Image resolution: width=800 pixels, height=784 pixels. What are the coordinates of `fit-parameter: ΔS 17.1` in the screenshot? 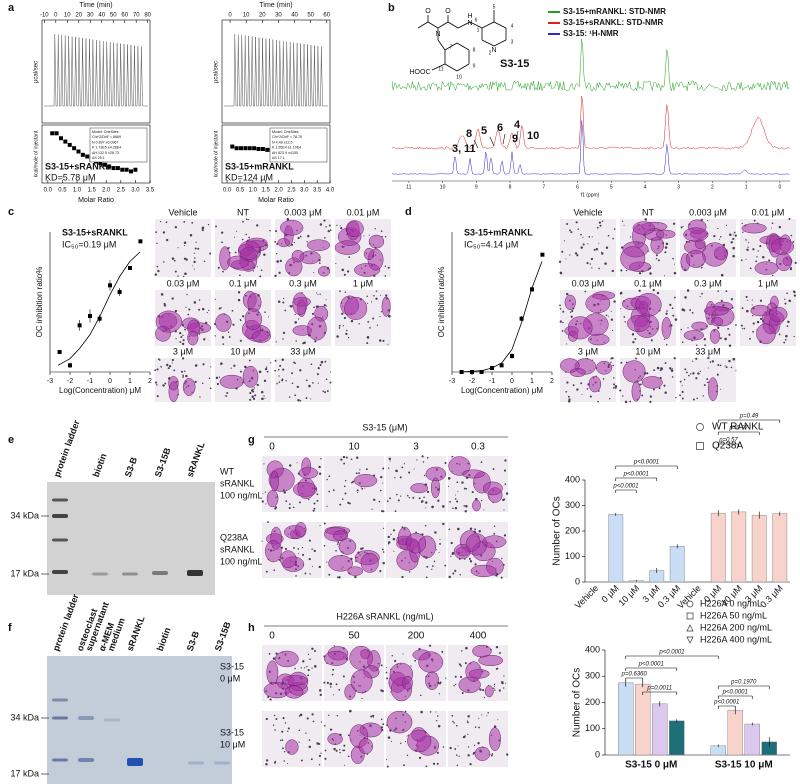 It's located at (278, 158).